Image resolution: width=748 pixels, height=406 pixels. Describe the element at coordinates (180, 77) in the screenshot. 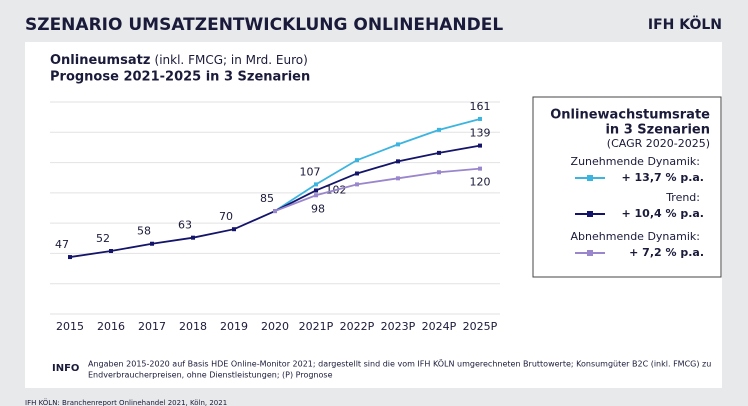

I see `chart-subtitle: Prognose 2021-2025 in 3 Szenarien` at that location.